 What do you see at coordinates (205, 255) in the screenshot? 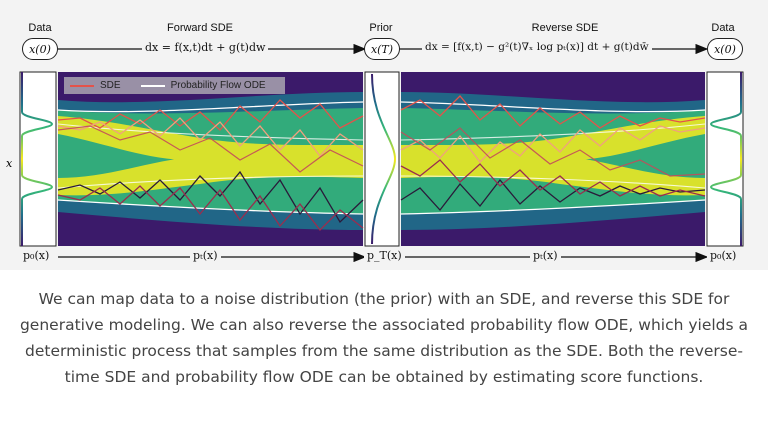
I see `label-pt-left: pₜ(x)` at bounding box center [205, 255].